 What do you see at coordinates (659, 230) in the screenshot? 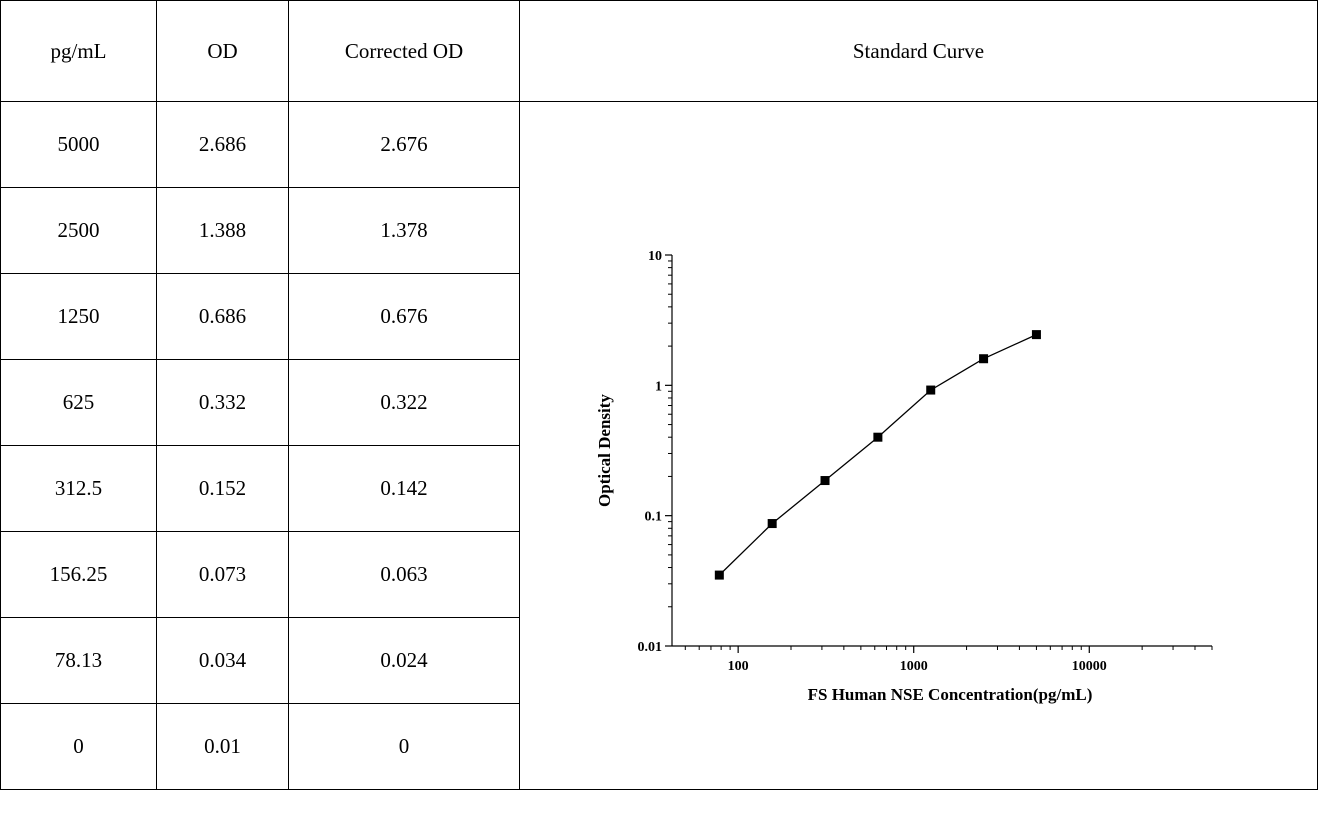
I see `table-row: 2500 1.388 1.378` at bounding box center [659, 230].